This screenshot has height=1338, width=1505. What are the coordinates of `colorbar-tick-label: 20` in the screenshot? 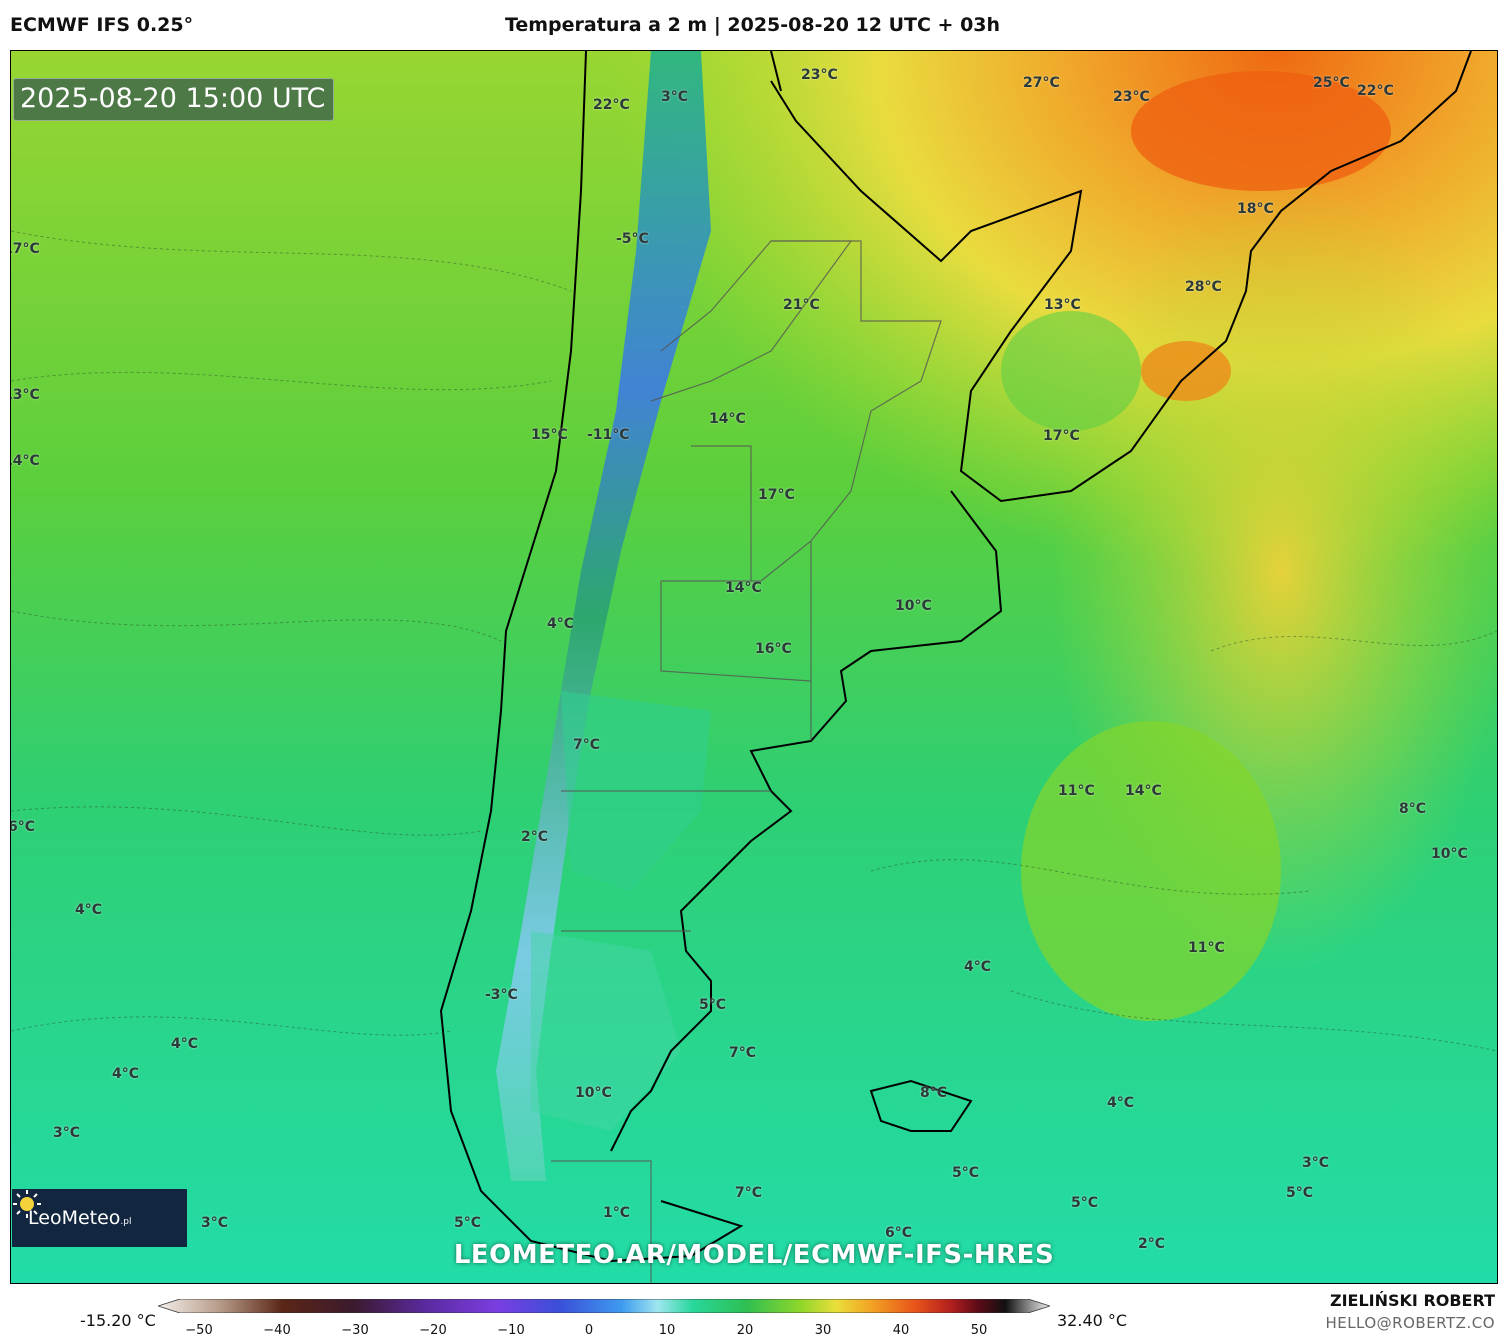 It's located at (745, 1330).